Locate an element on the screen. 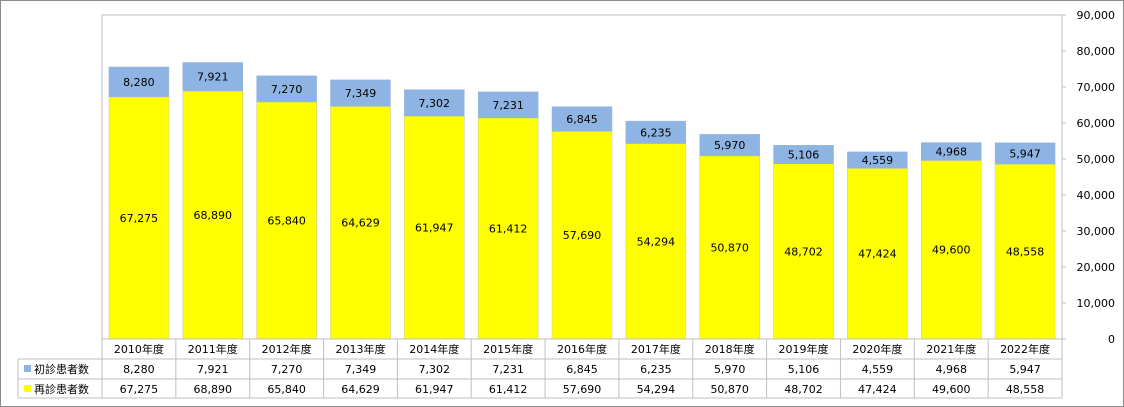 The height and width of the screenshot is (407, 1124). table-cell-value: 47,424 is located at coordinates (877, 389).